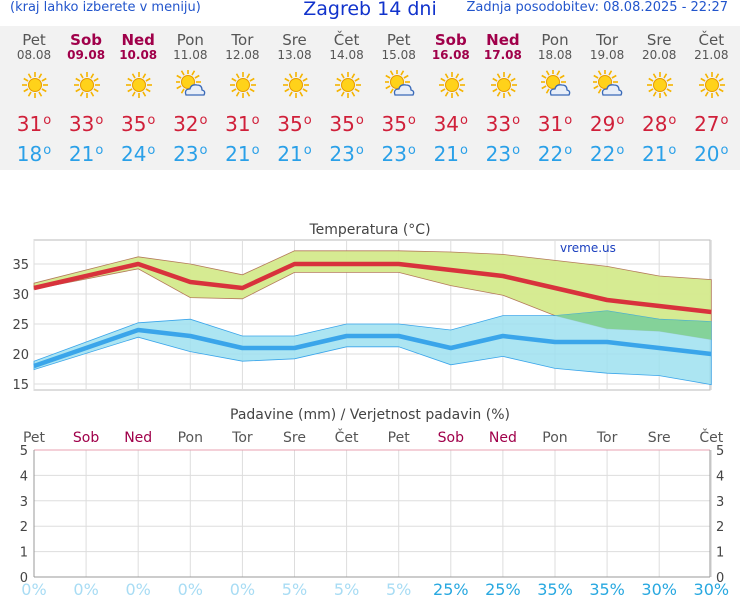 Image resolution: width=740 pixels, height=600 pixels. I want to click on day-date: 20.08, so click(659, 55).